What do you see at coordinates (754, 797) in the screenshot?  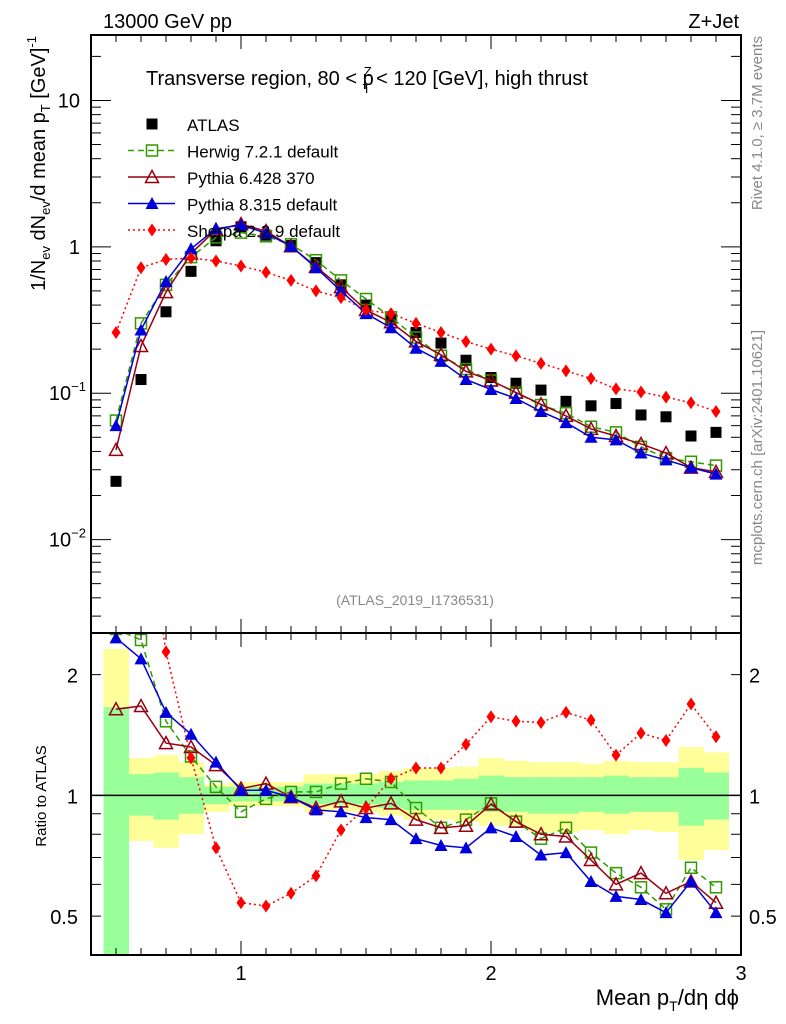 I see `ratio-y-tick-label-right: 1` at bounding box center [754, 797].